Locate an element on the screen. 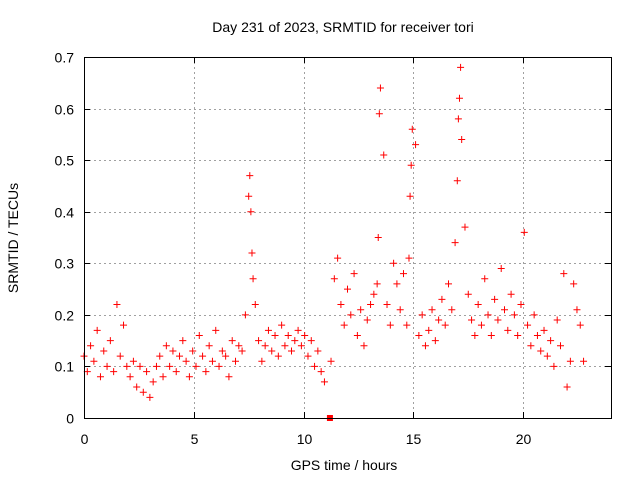 The height and width of the screenshot is (480, 640). y-tick-label: 0.1 is located at coordinates (65, 367).